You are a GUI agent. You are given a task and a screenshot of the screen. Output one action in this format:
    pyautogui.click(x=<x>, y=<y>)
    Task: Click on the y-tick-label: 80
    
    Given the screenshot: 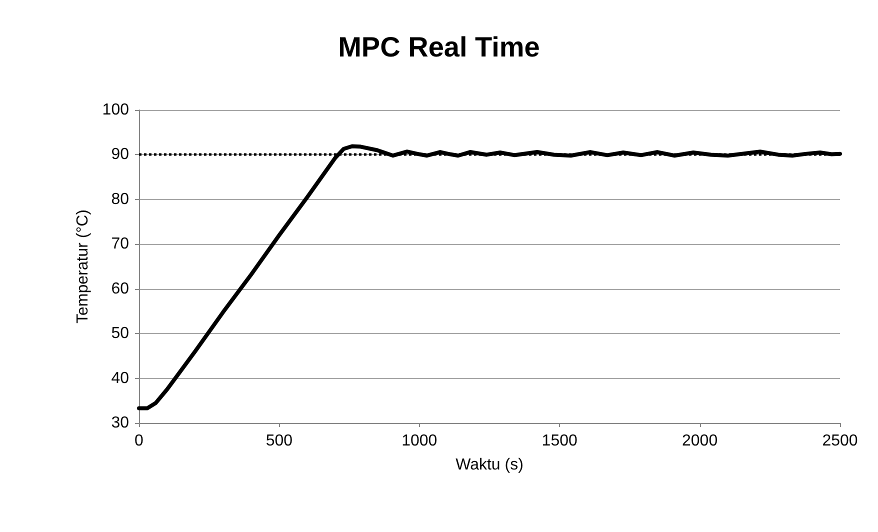 What is the action you would take?
    pyautogui.click(x=120, y=199)
    